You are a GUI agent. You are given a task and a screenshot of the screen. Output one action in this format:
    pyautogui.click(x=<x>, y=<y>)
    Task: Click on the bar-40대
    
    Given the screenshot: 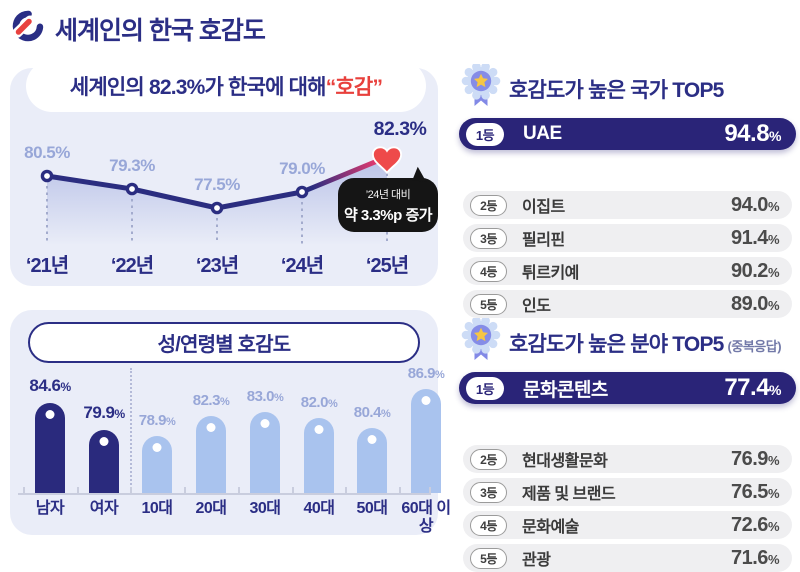 What is the action you would take?
    pyautogui.click(x=319, y=455)
    